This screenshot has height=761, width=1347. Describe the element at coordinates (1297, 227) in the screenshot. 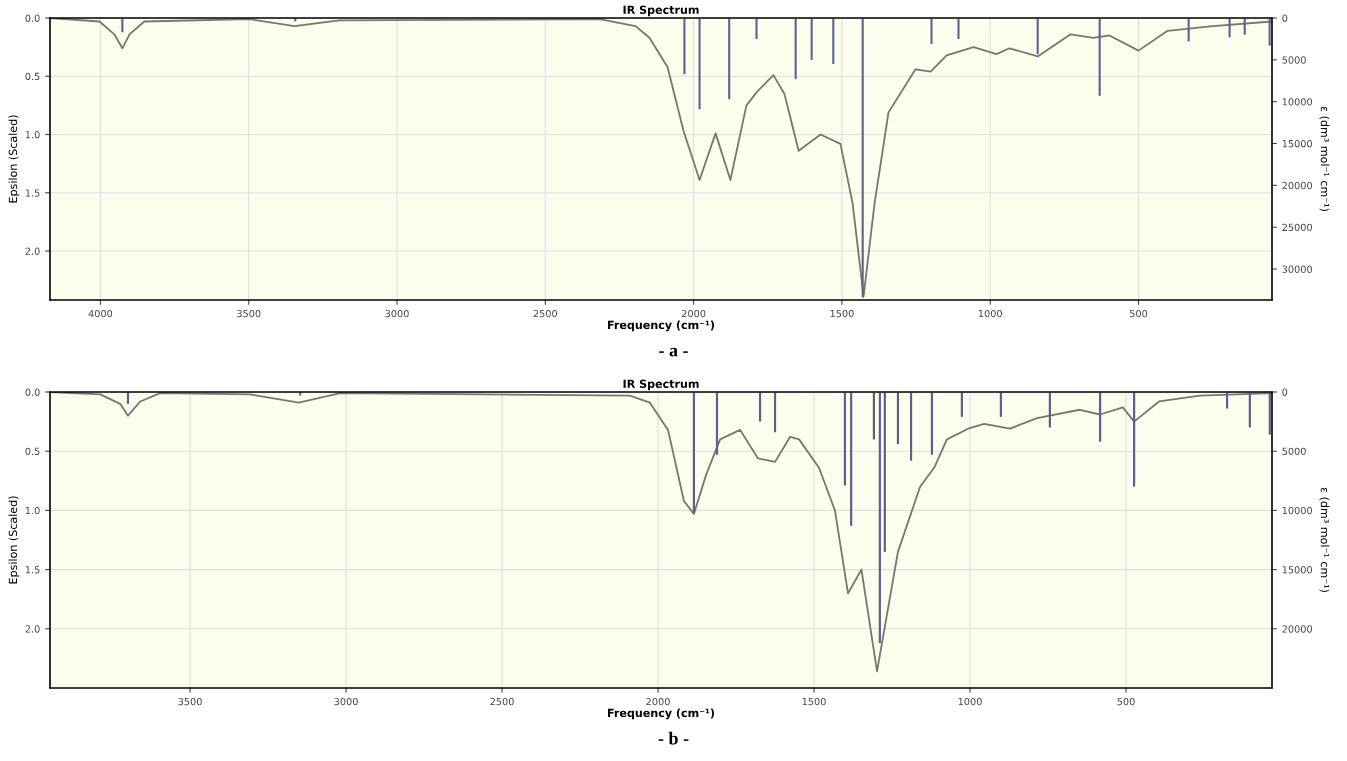

I see `y2-tick-label: 25000` at that location.